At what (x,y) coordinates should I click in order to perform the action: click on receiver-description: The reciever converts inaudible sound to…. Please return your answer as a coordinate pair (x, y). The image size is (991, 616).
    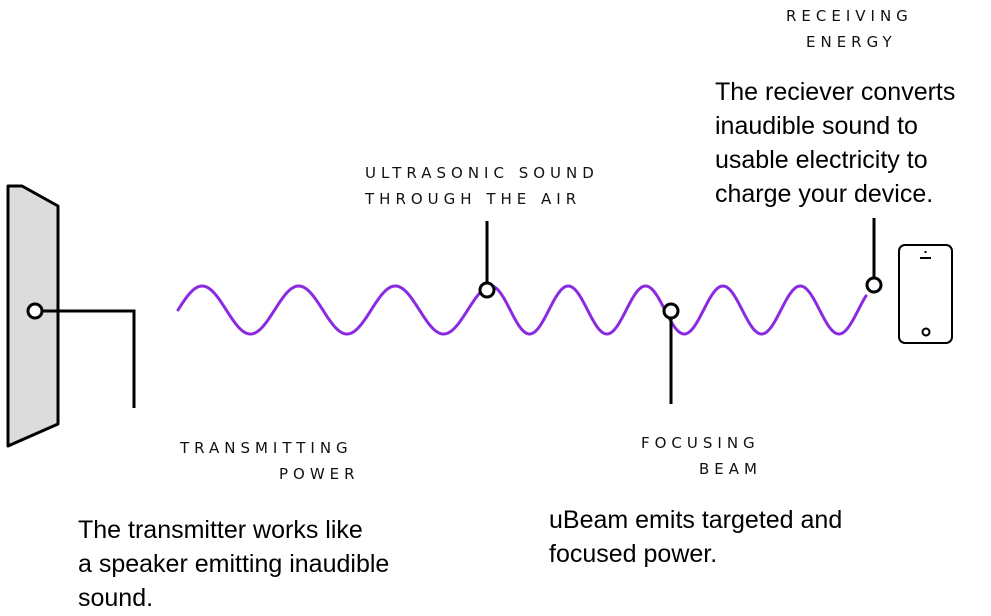
    Looking at the image, I should click on (852, 143).